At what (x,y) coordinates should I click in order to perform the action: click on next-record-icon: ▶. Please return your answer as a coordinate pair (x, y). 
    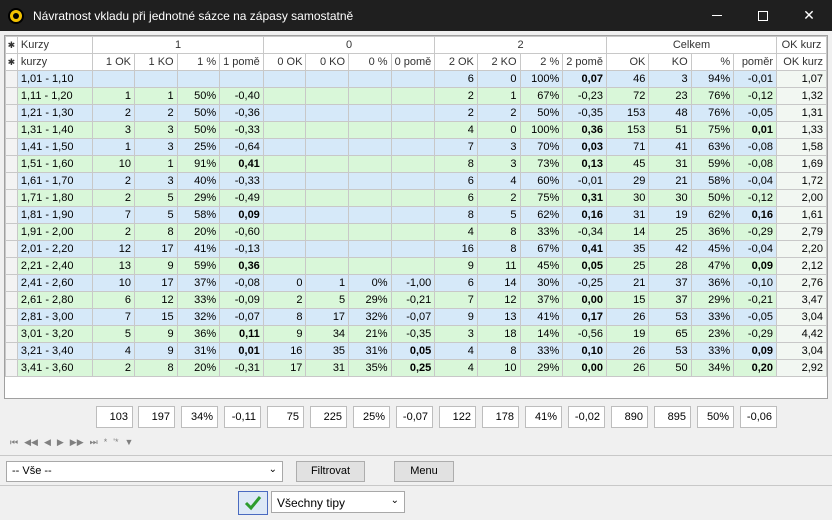
    Looking at the image, I should click on (60, 441).